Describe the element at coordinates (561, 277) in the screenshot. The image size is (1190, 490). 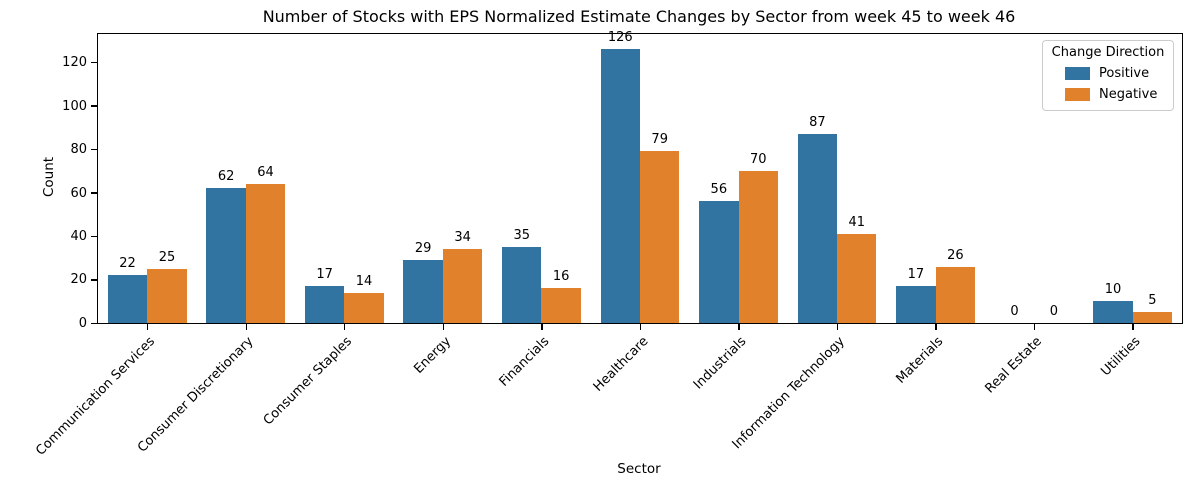
I see `bar-value-label: 16` at that location.